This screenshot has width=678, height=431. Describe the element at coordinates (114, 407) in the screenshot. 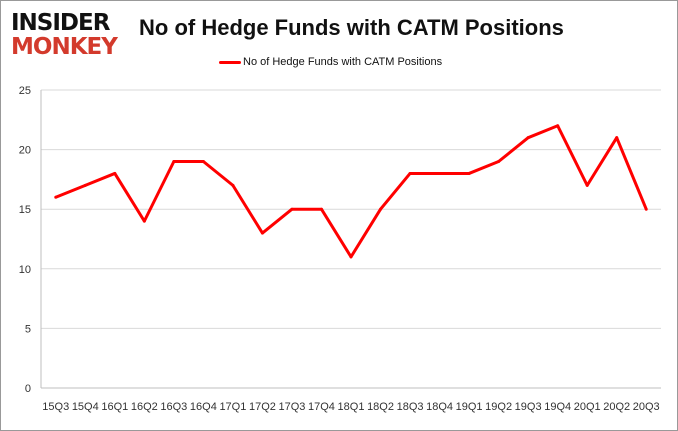

I see `x-tick-label: 16Q1` at that location.